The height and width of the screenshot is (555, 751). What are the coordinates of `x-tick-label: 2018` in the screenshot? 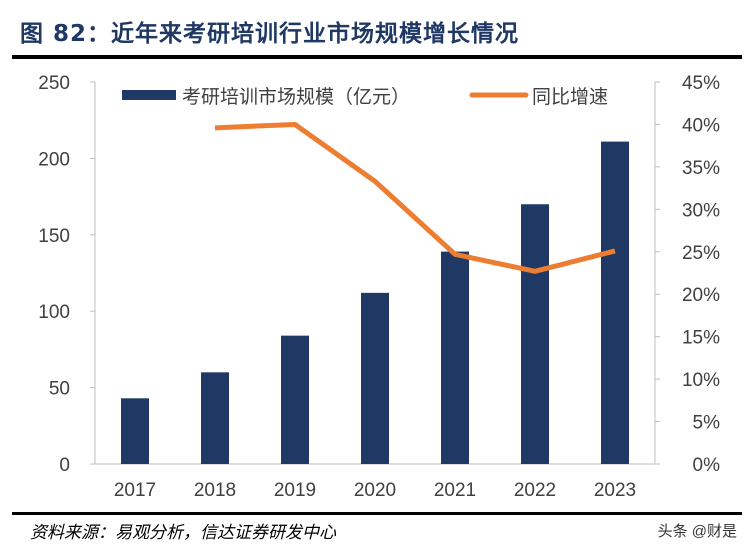 It's located at (215, 490).